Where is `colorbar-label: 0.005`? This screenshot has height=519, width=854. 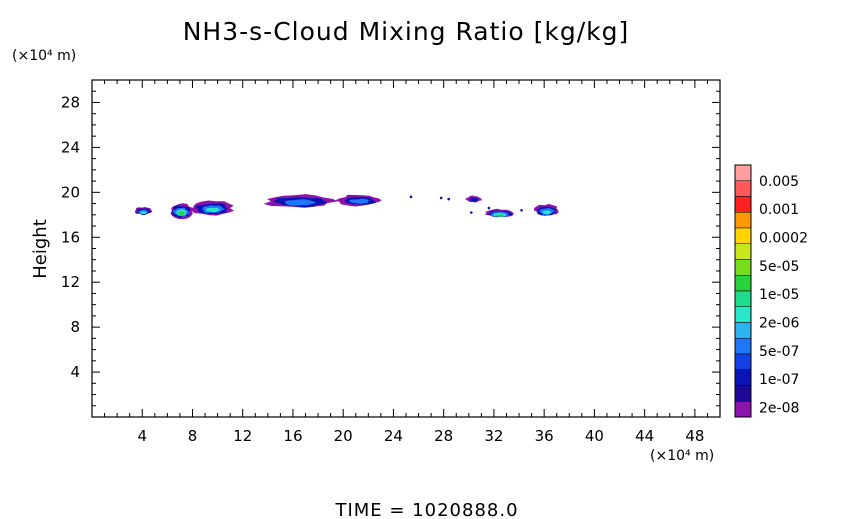 colorbar-label: 0.005 is located at coordinates (779, 182).